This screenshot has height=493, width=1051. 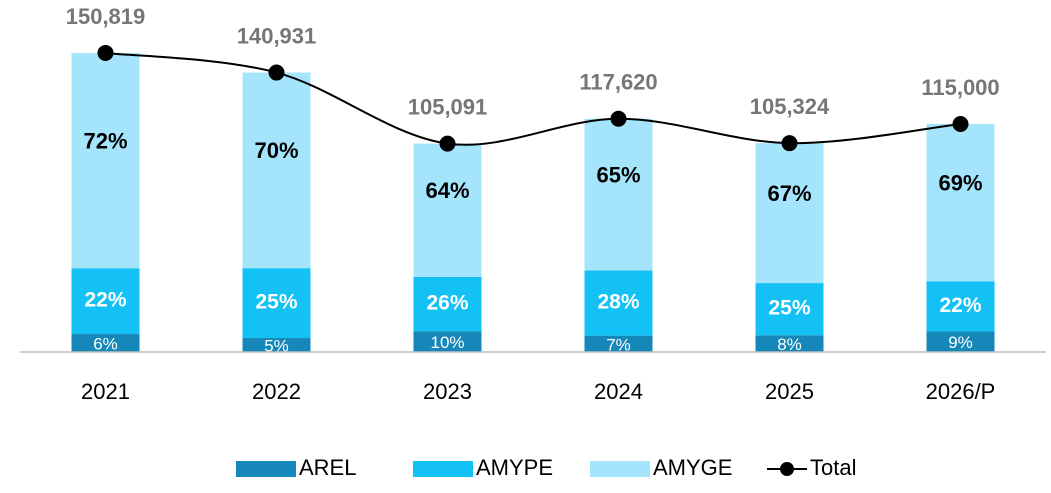 I want to click on segment-label: 10%, so click(x=447, y=342).